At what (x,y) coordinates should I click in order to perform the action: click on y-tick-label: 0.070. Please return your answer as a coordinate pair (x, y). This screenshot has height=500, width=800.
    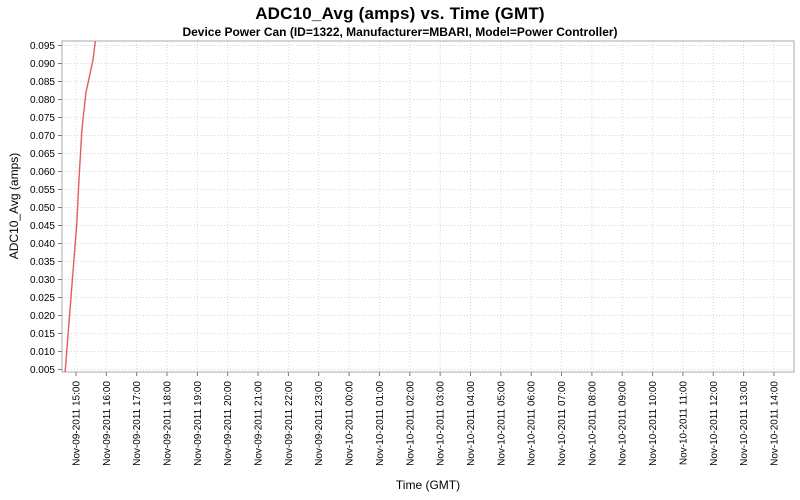
    Looking at the image, I should click on (42, 136).